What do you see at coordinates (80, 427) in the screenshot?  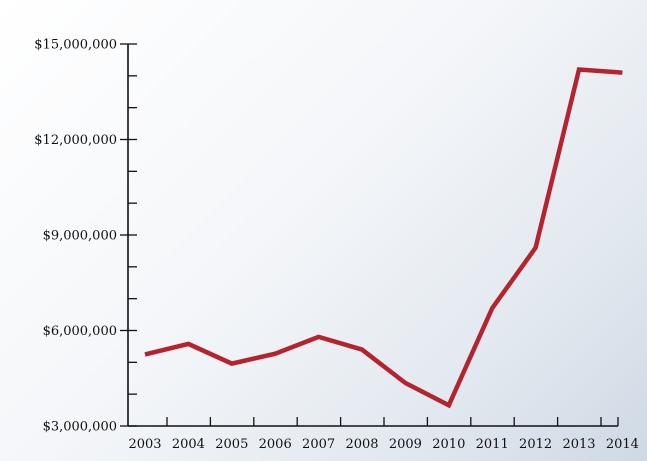 I see `y-tick-label: $3,000,000` at bounding box center [80, 427].